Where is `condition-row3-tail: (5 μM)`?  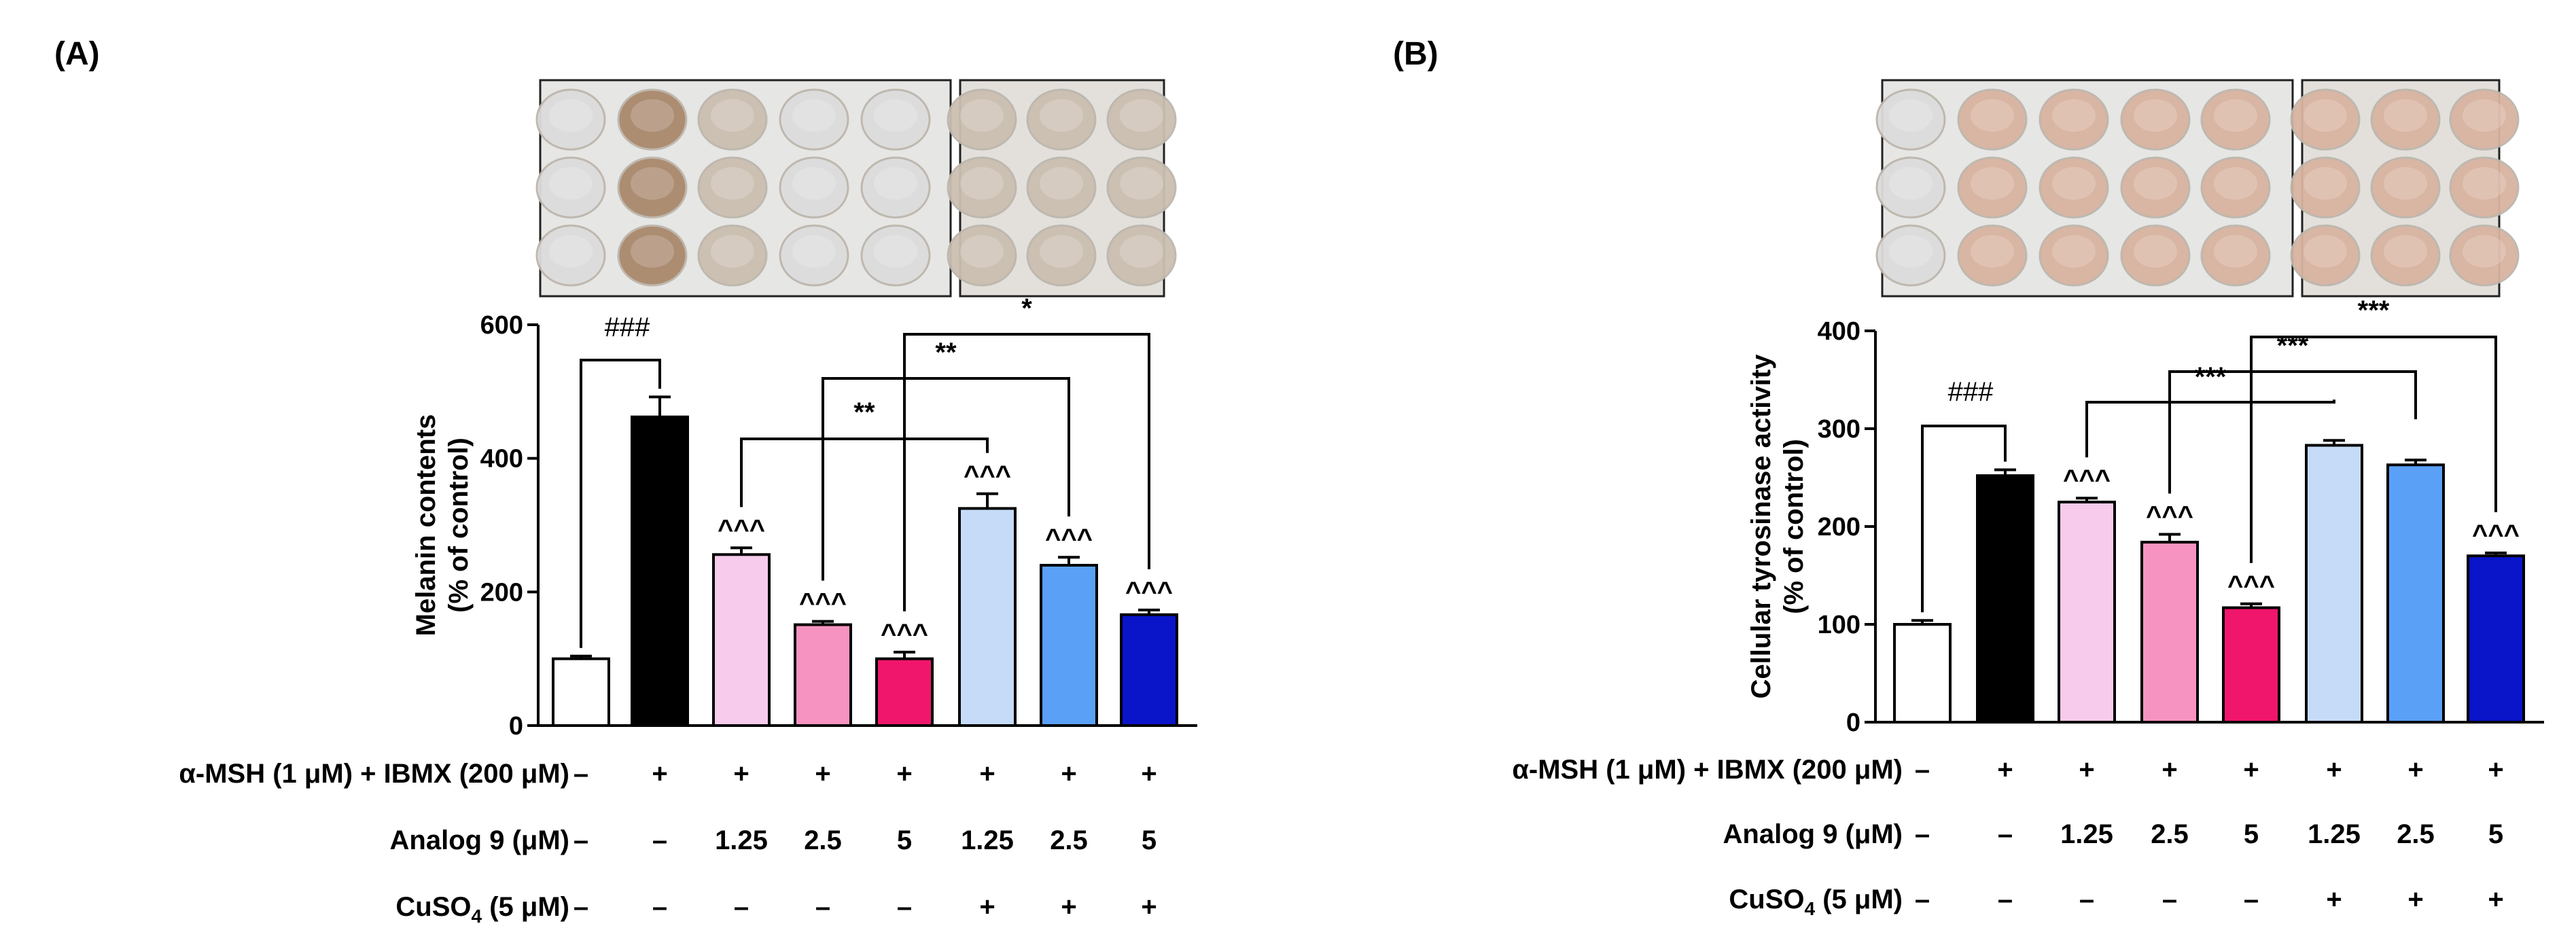 condition-row3-tail: (5 μM) is located at coordinates (1859, 899).